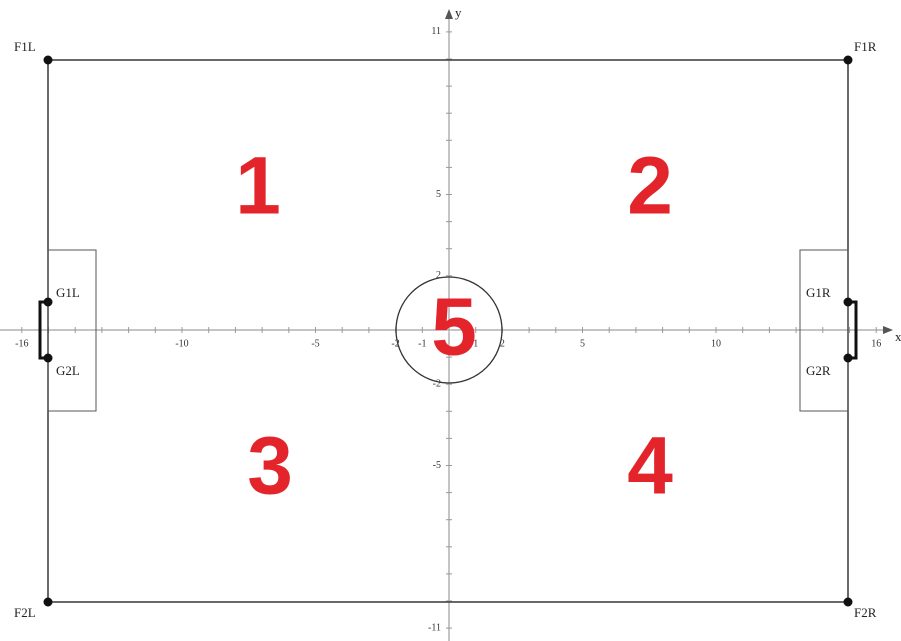 This screenshot has height=641, width=901. I want to click on point-label: G1L, so click(68, 292).